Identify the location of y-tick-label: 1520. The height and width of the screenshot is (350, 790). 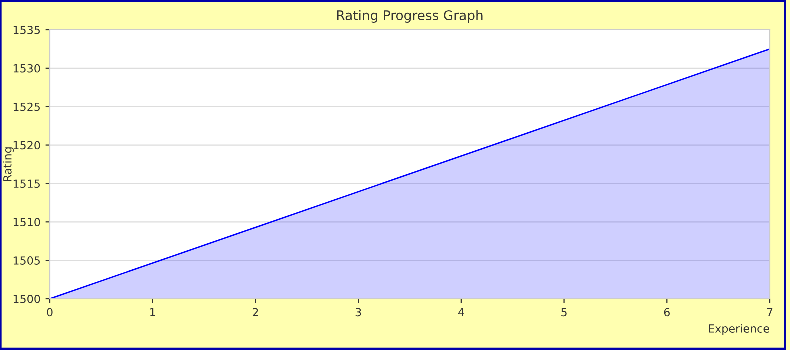
(27, 145).